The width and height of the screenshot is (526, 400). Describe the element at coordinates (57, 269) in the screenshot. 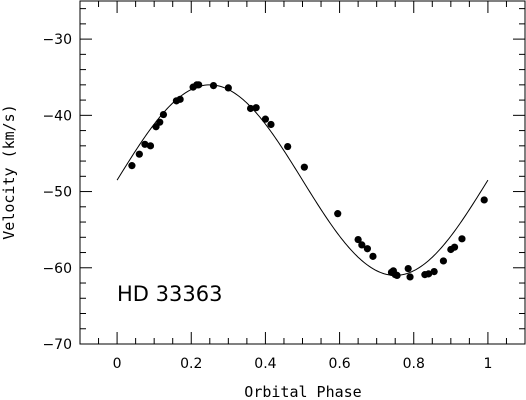

I see `y-tick-label: −60` at that location.